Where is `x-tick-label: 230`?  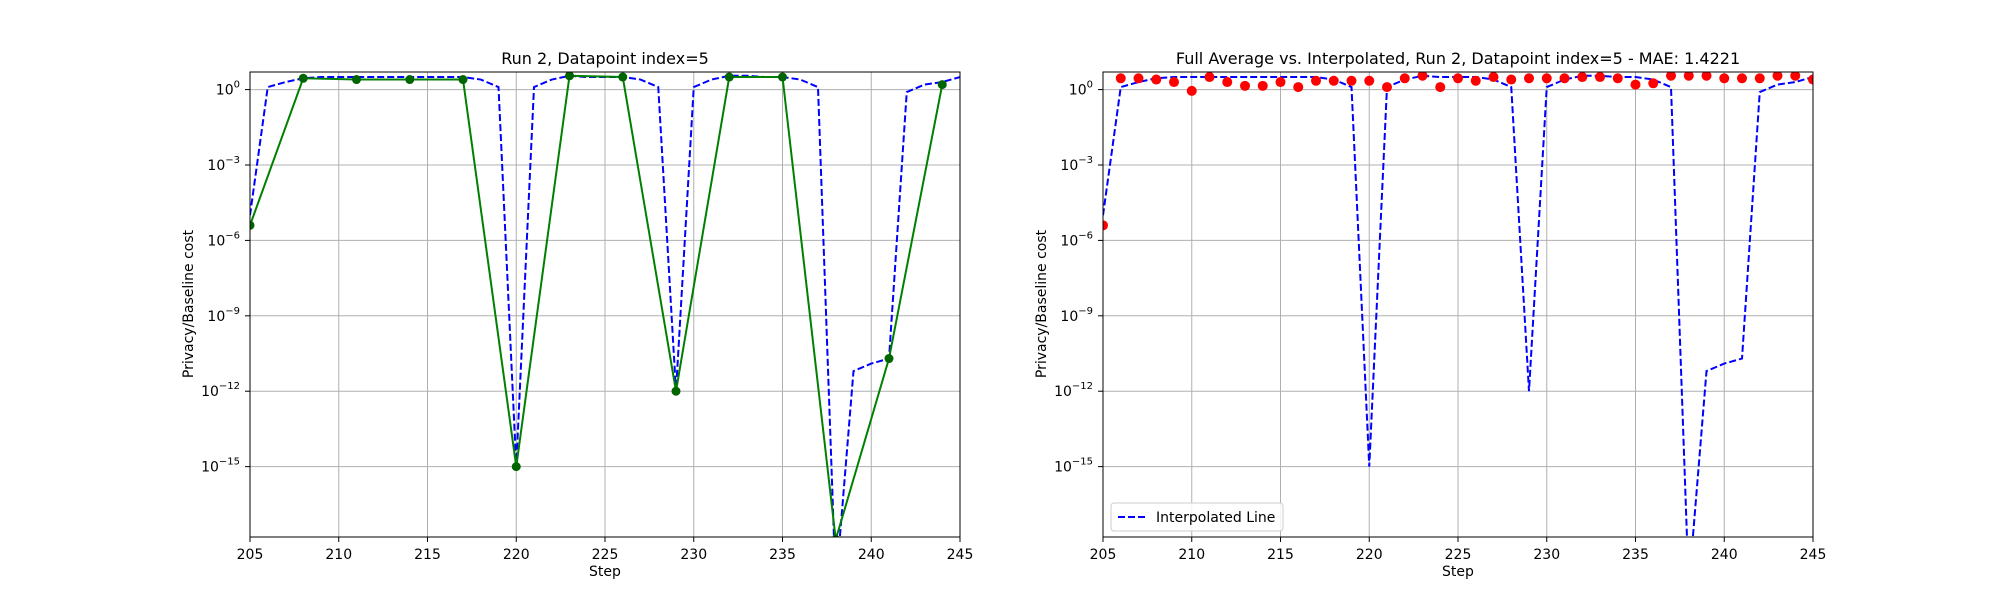
x-tick-label: 230 is located at coordinates (1546, 555).